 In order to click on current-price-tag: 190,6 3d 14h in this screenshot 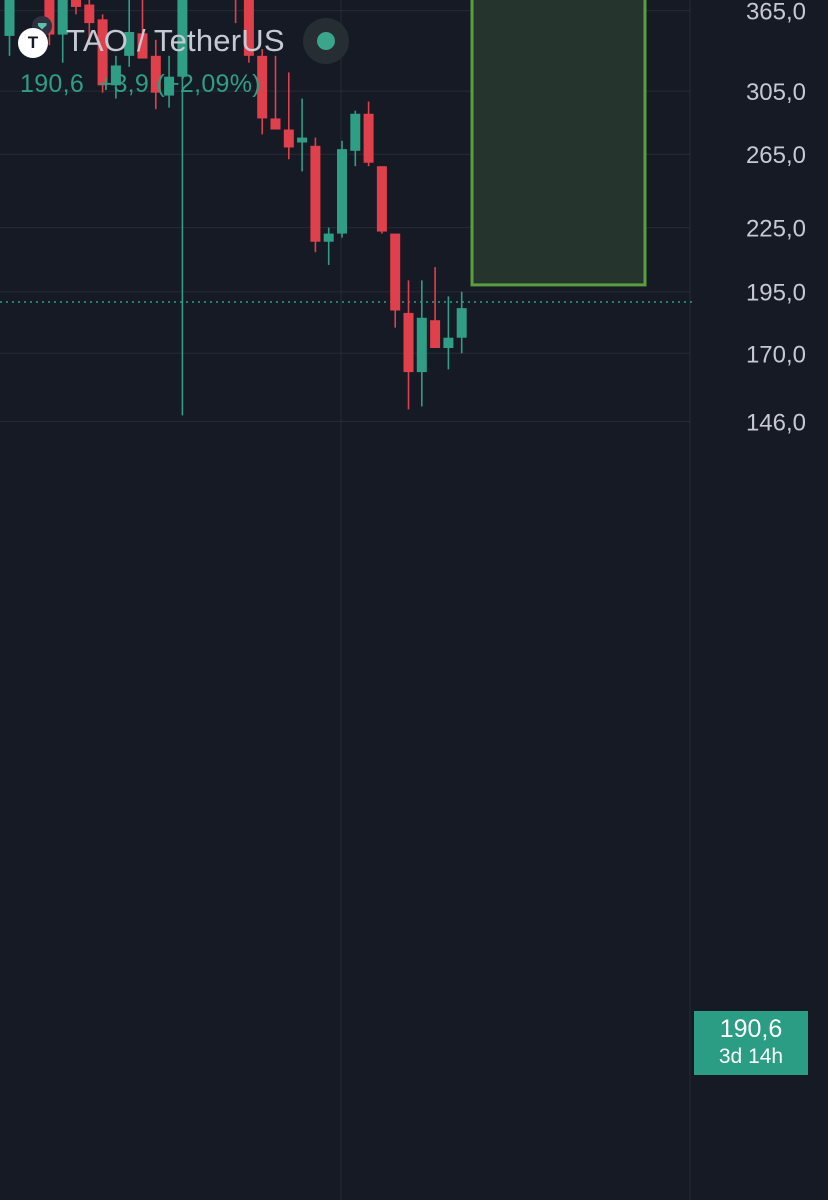, I will do `click(751, 1043)`.